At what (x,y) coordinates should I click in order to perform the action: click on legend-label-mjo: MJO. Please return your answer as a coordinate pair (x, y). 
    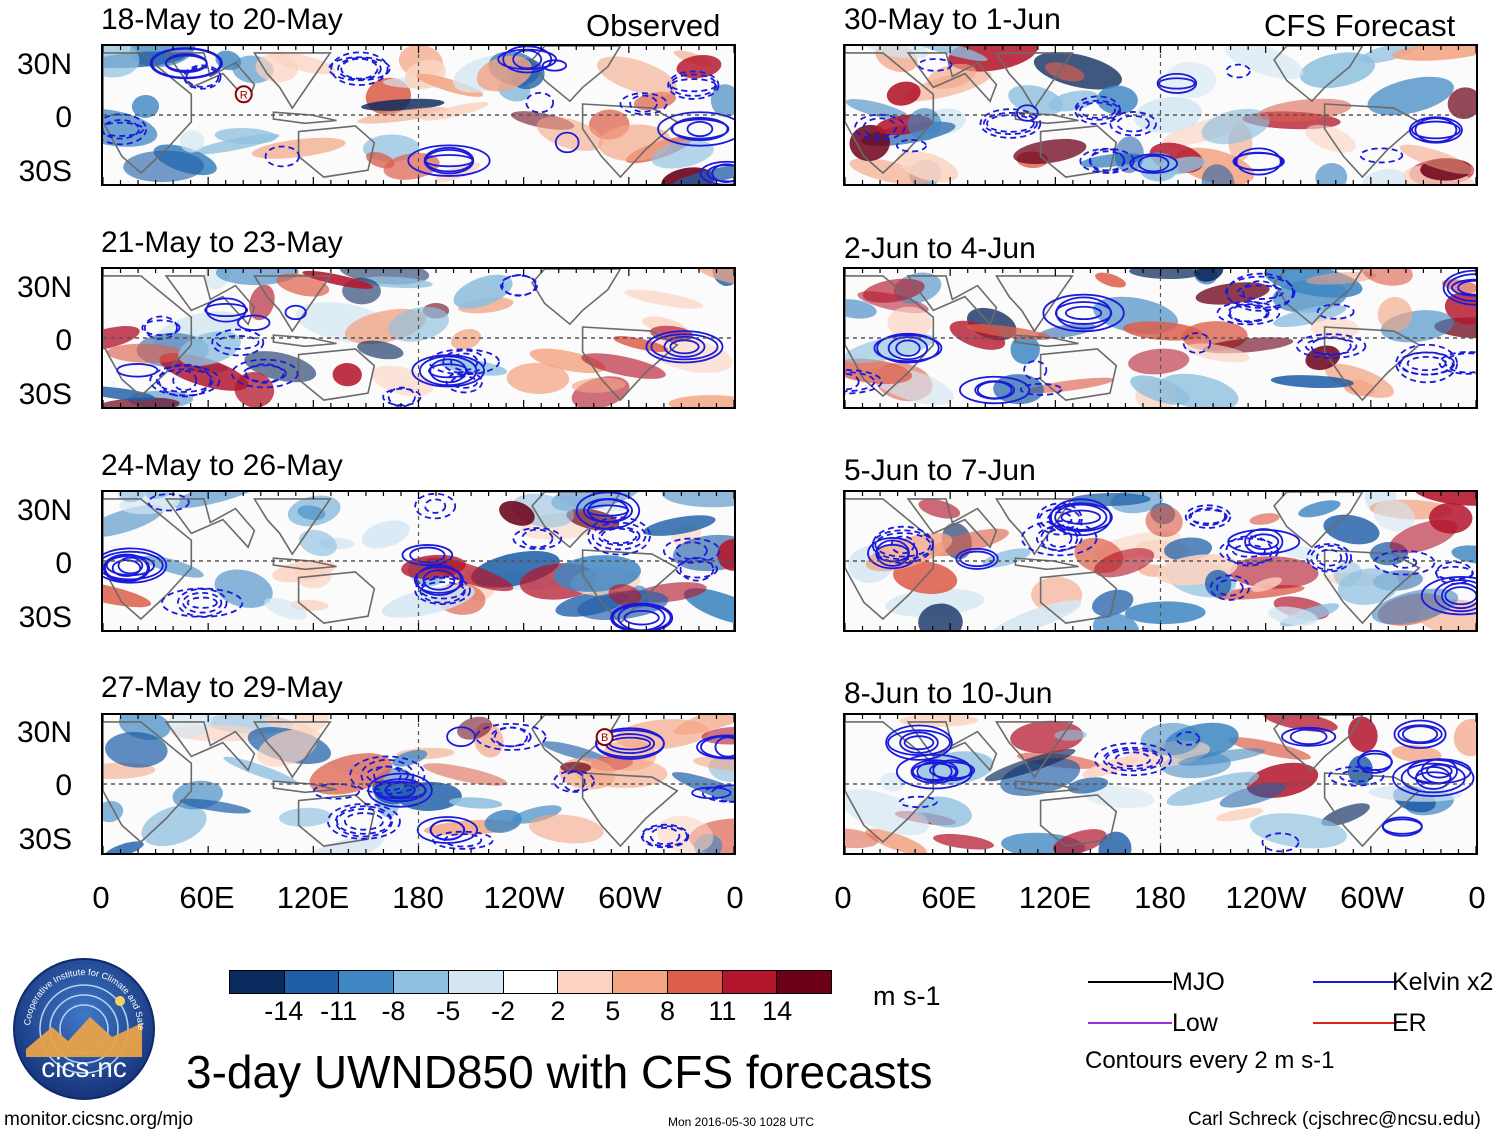
    Looking at the image, I should click on (1198, 982).